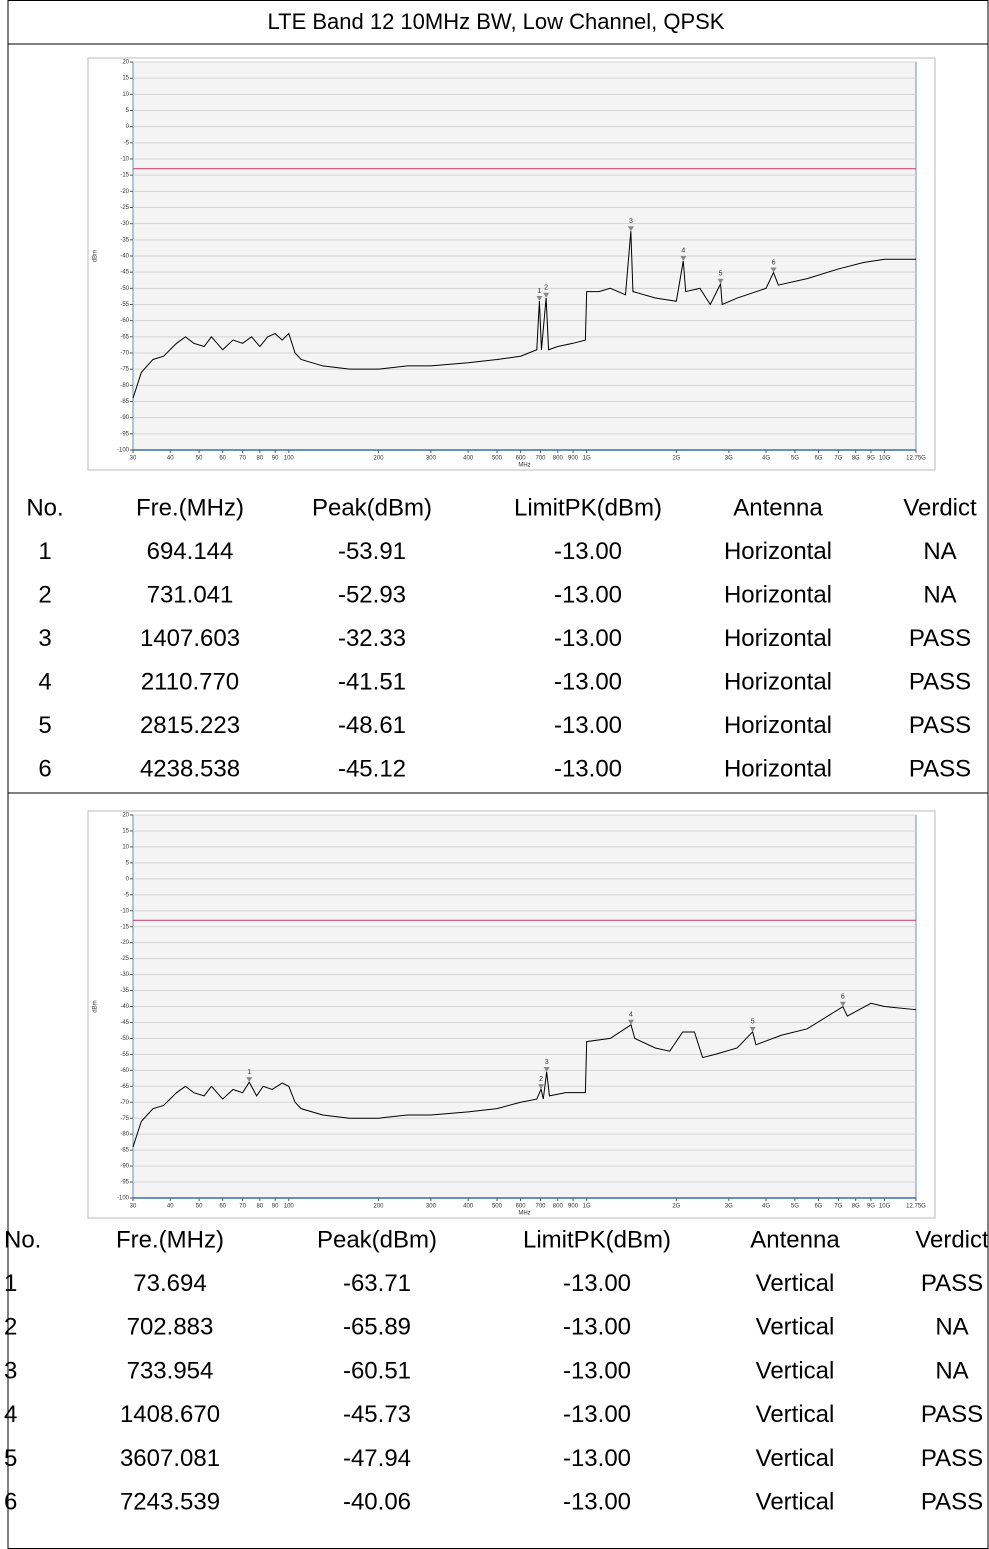 This screenshot has width=989, height=1549. Describe the element at coordinates (170, 1327) in the screenshot. I see `table-cell: 702.883` at that location.